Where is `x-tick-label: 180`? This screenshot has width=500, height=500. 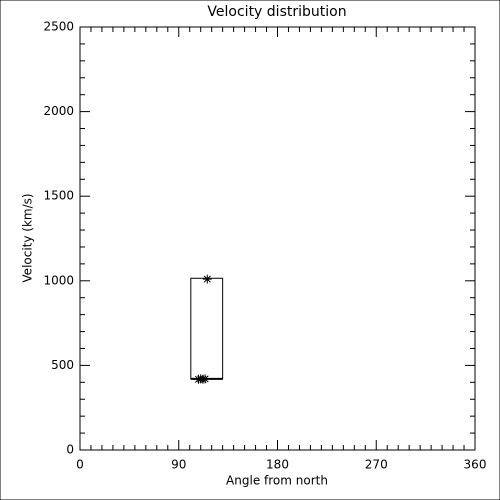 x-tick-label: 180 is located at coordinates (277, 465).